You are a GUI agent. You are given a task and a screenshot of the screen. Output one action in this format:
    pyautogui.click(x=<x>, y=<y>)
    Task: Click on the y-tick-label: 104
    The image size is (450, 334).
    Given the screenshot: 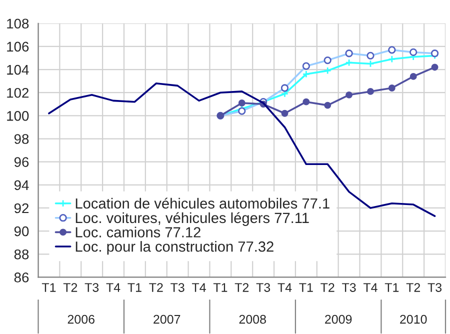 What is the action you would take?
    pyautogui.click(x=18, y=69)
    